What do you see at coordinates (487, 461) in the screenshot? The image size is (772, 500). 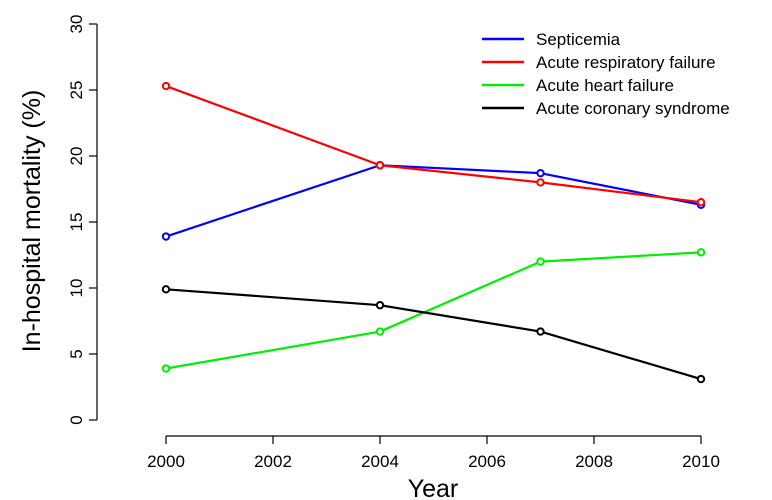 I see `x-tick-label: 2006` at bounding box center [487, 461].